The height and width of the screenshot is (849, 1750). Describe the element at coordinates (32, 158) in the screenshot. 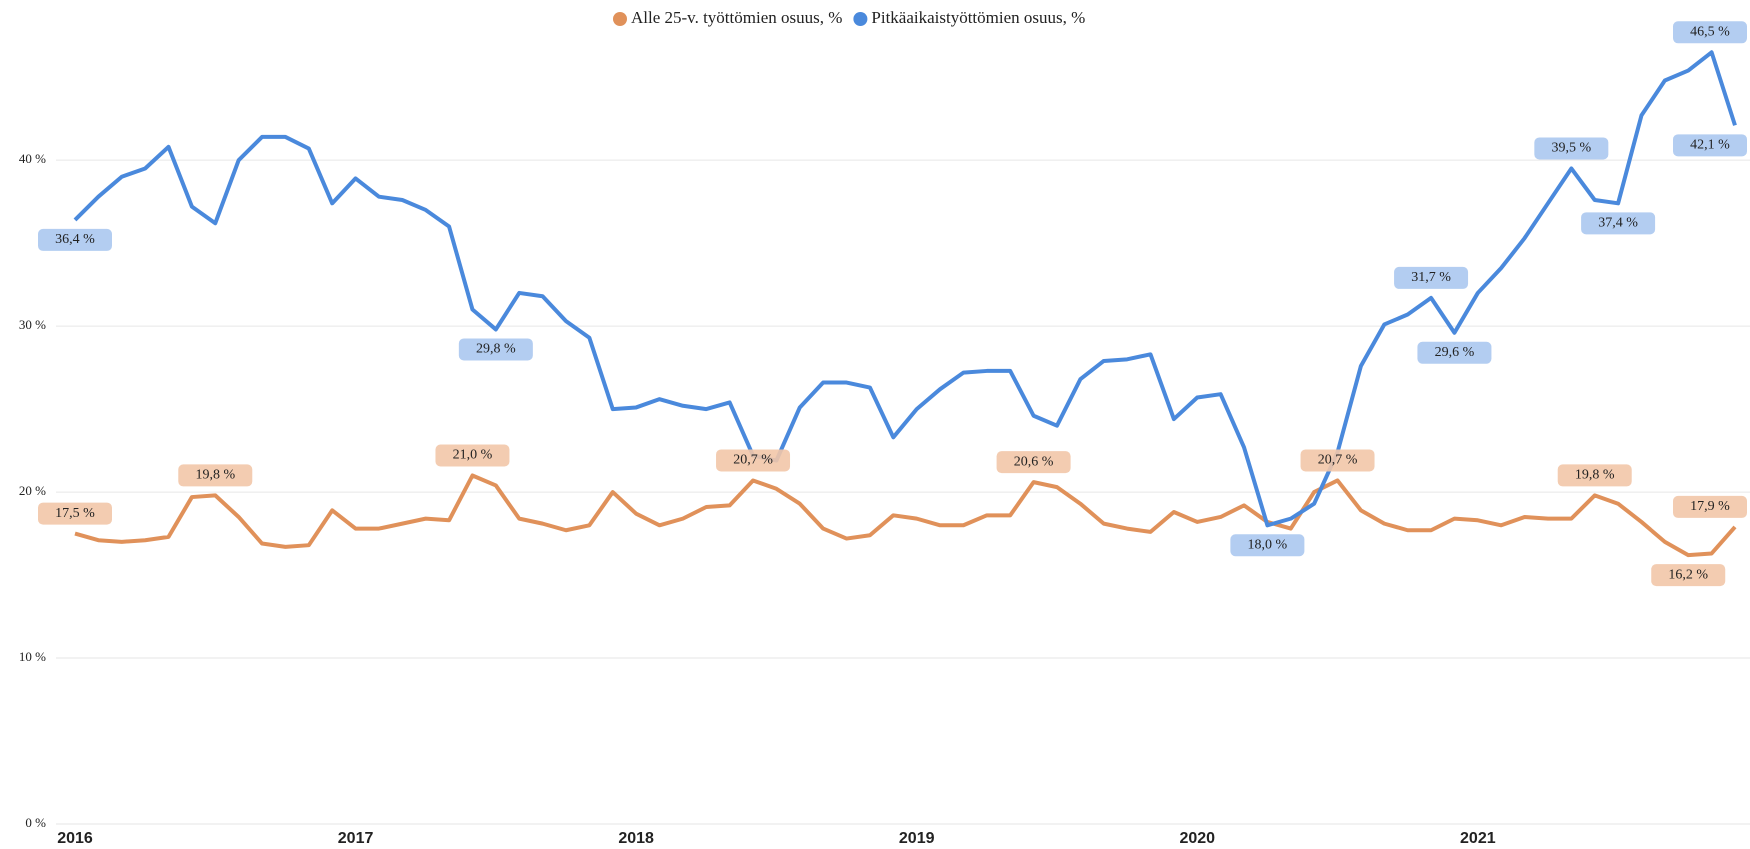

I see `y-tick-label: 40 %` at that location.